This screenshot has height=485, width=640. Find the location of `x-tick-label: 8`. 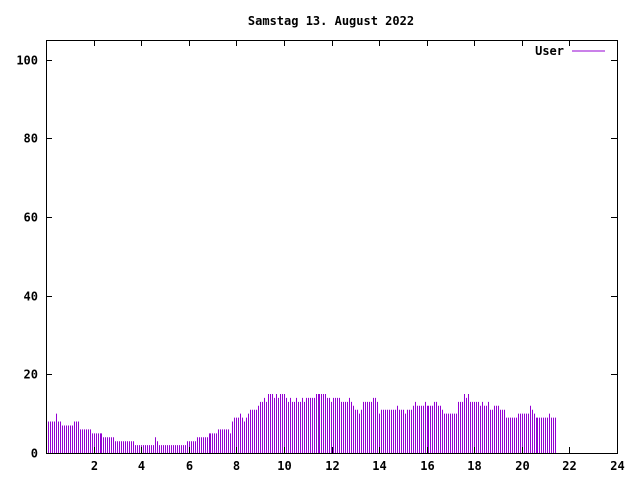

x-tick-label: 8 is located at coordinates (236, 466).